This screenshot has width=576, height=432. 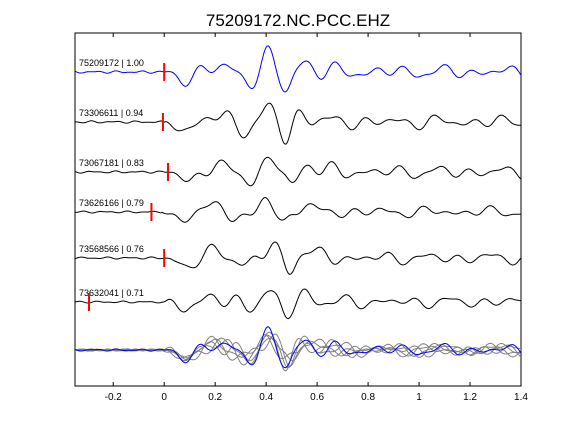 What do you see at coordinates (111, 63) in the screenshot?
I see `trace-label: 75209172 | 1.00` at bounding box center [111, 63].